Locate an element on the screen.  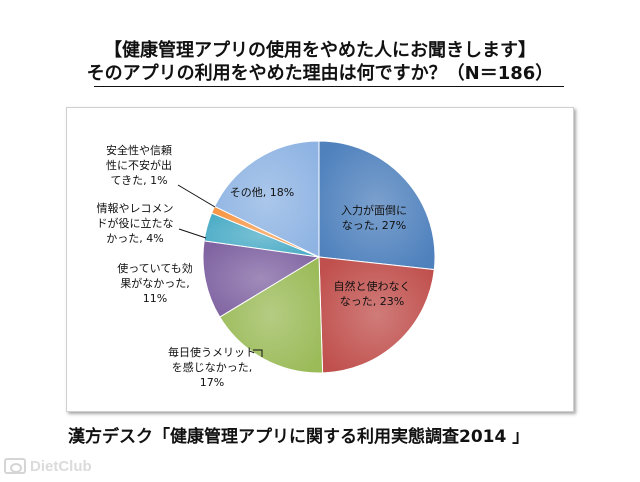
slice-label-3: 使っていても効果がなかった, 11% is located at coordinates (155, 283).